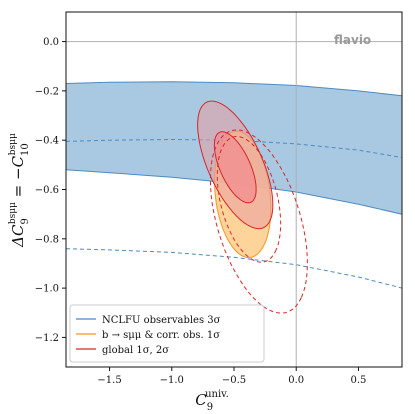 The width and height of the screenshot is (415, 414). What do you see at coordinates (358, 380) in the screenshot?
I see `x-tick-label: 0.5` at bounding box center [358, 380].